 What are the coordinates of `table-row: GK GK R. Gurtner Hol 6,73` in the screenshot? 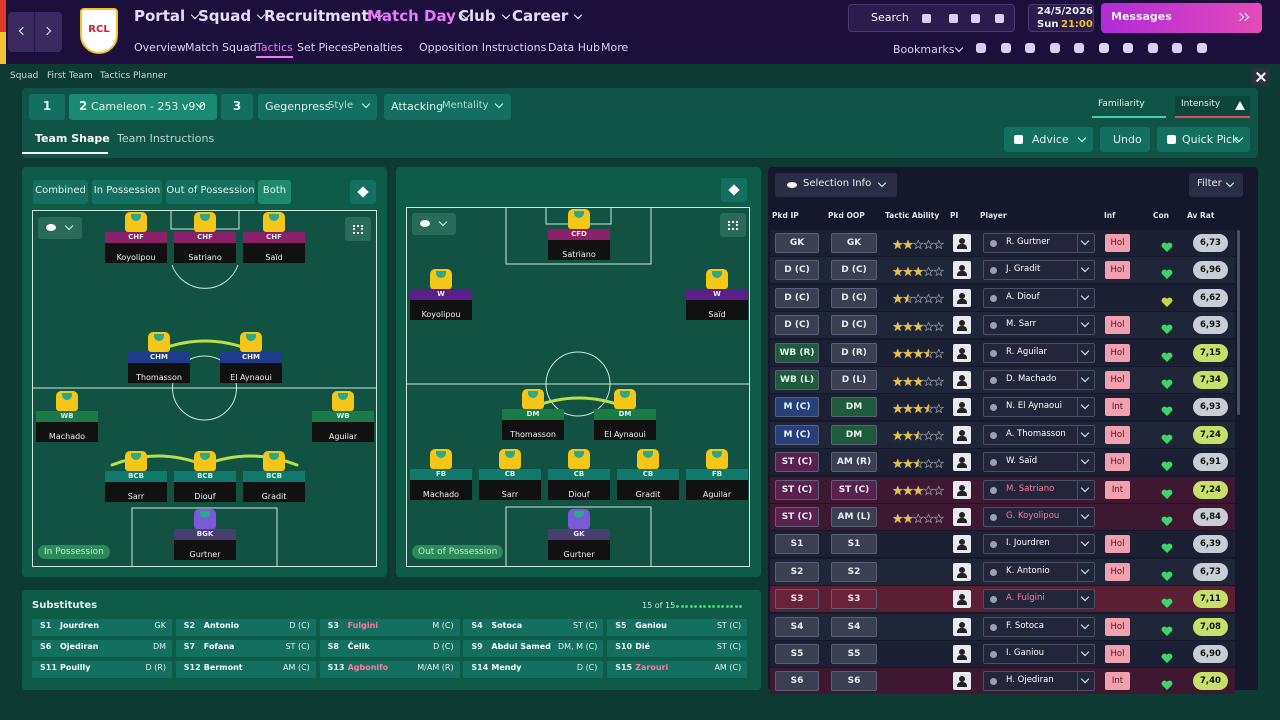 It's located at (1002, 243).